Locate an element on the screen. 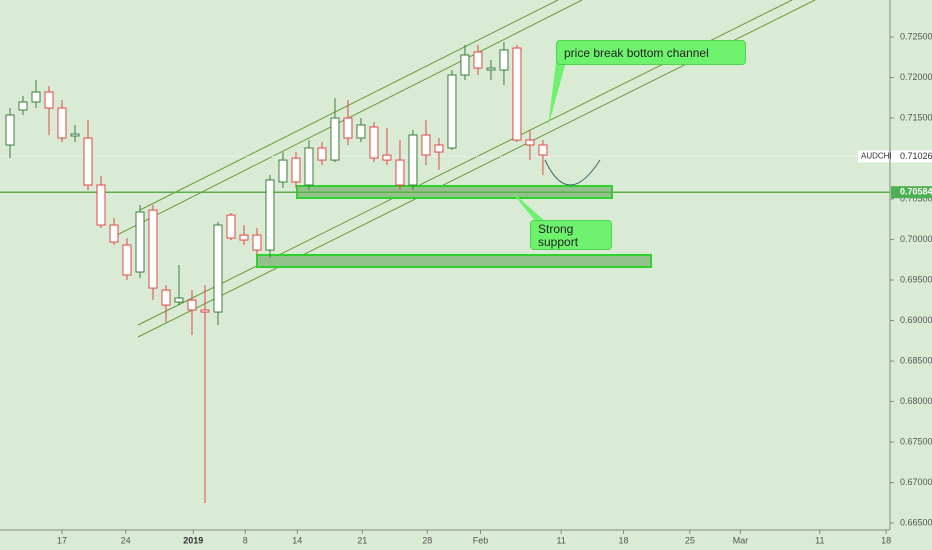 The height and width of the screenshot is (550, 932). y-tick-label: 0.72000 is located at coordinates (916, 77).